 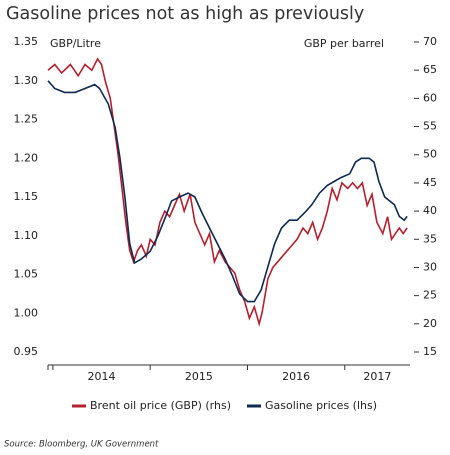 What do you see at coordinates (296, 376) in the screenshot?
I see `x-tick-label: 2016` at bounding box center [296, 376].